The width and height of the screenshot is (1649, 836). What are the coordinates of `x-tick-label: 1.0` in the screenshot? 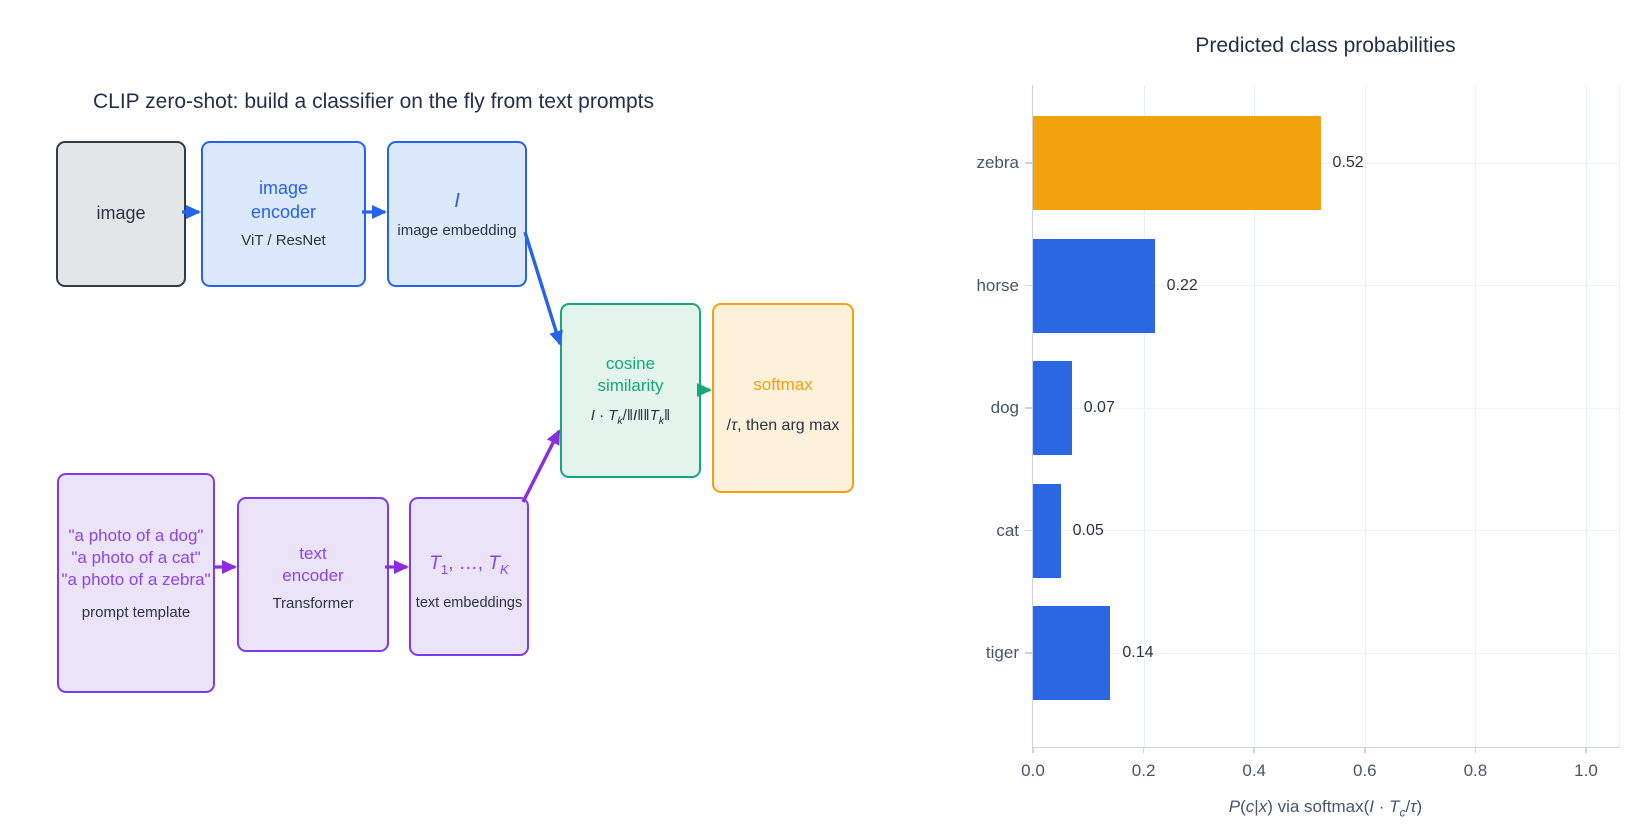 It's located at (1586, 770).